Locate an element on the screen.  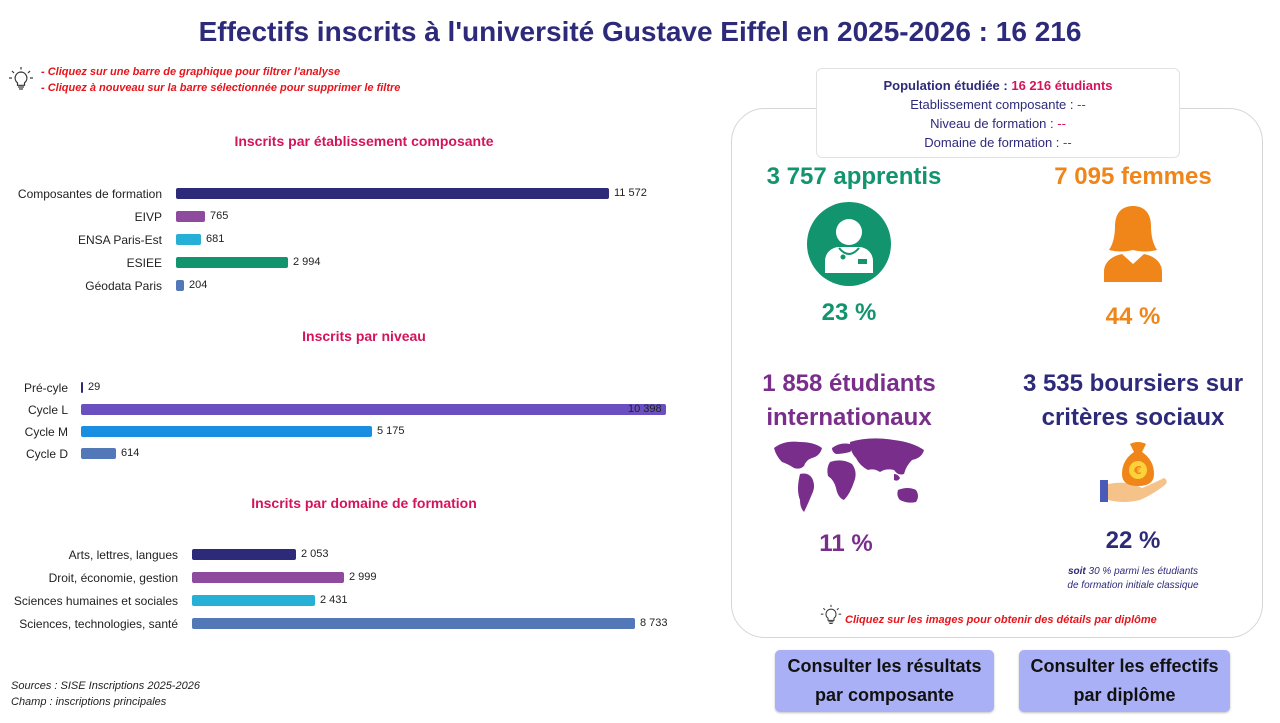
consult-results-line2: par composante is located at coordinates (884, 695).